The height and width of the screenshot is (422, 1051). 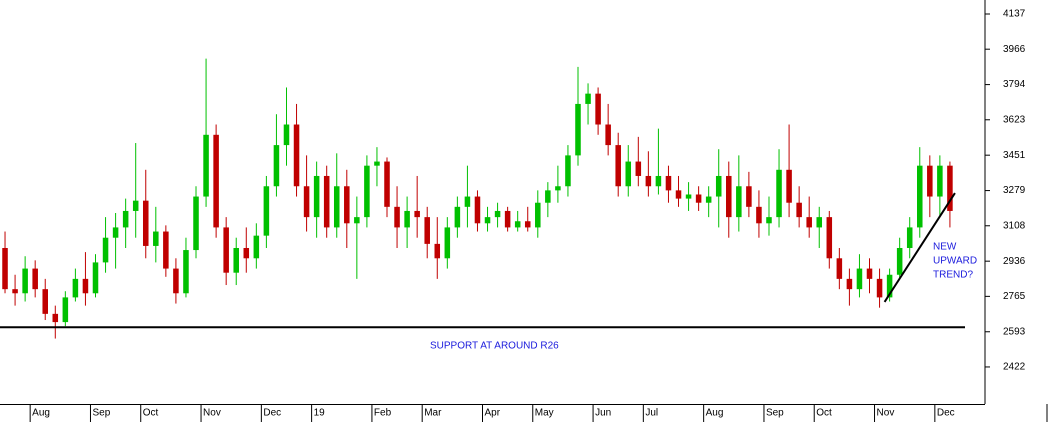 I want to click on x-tick-label: Oct, so click(x=824, y=413).